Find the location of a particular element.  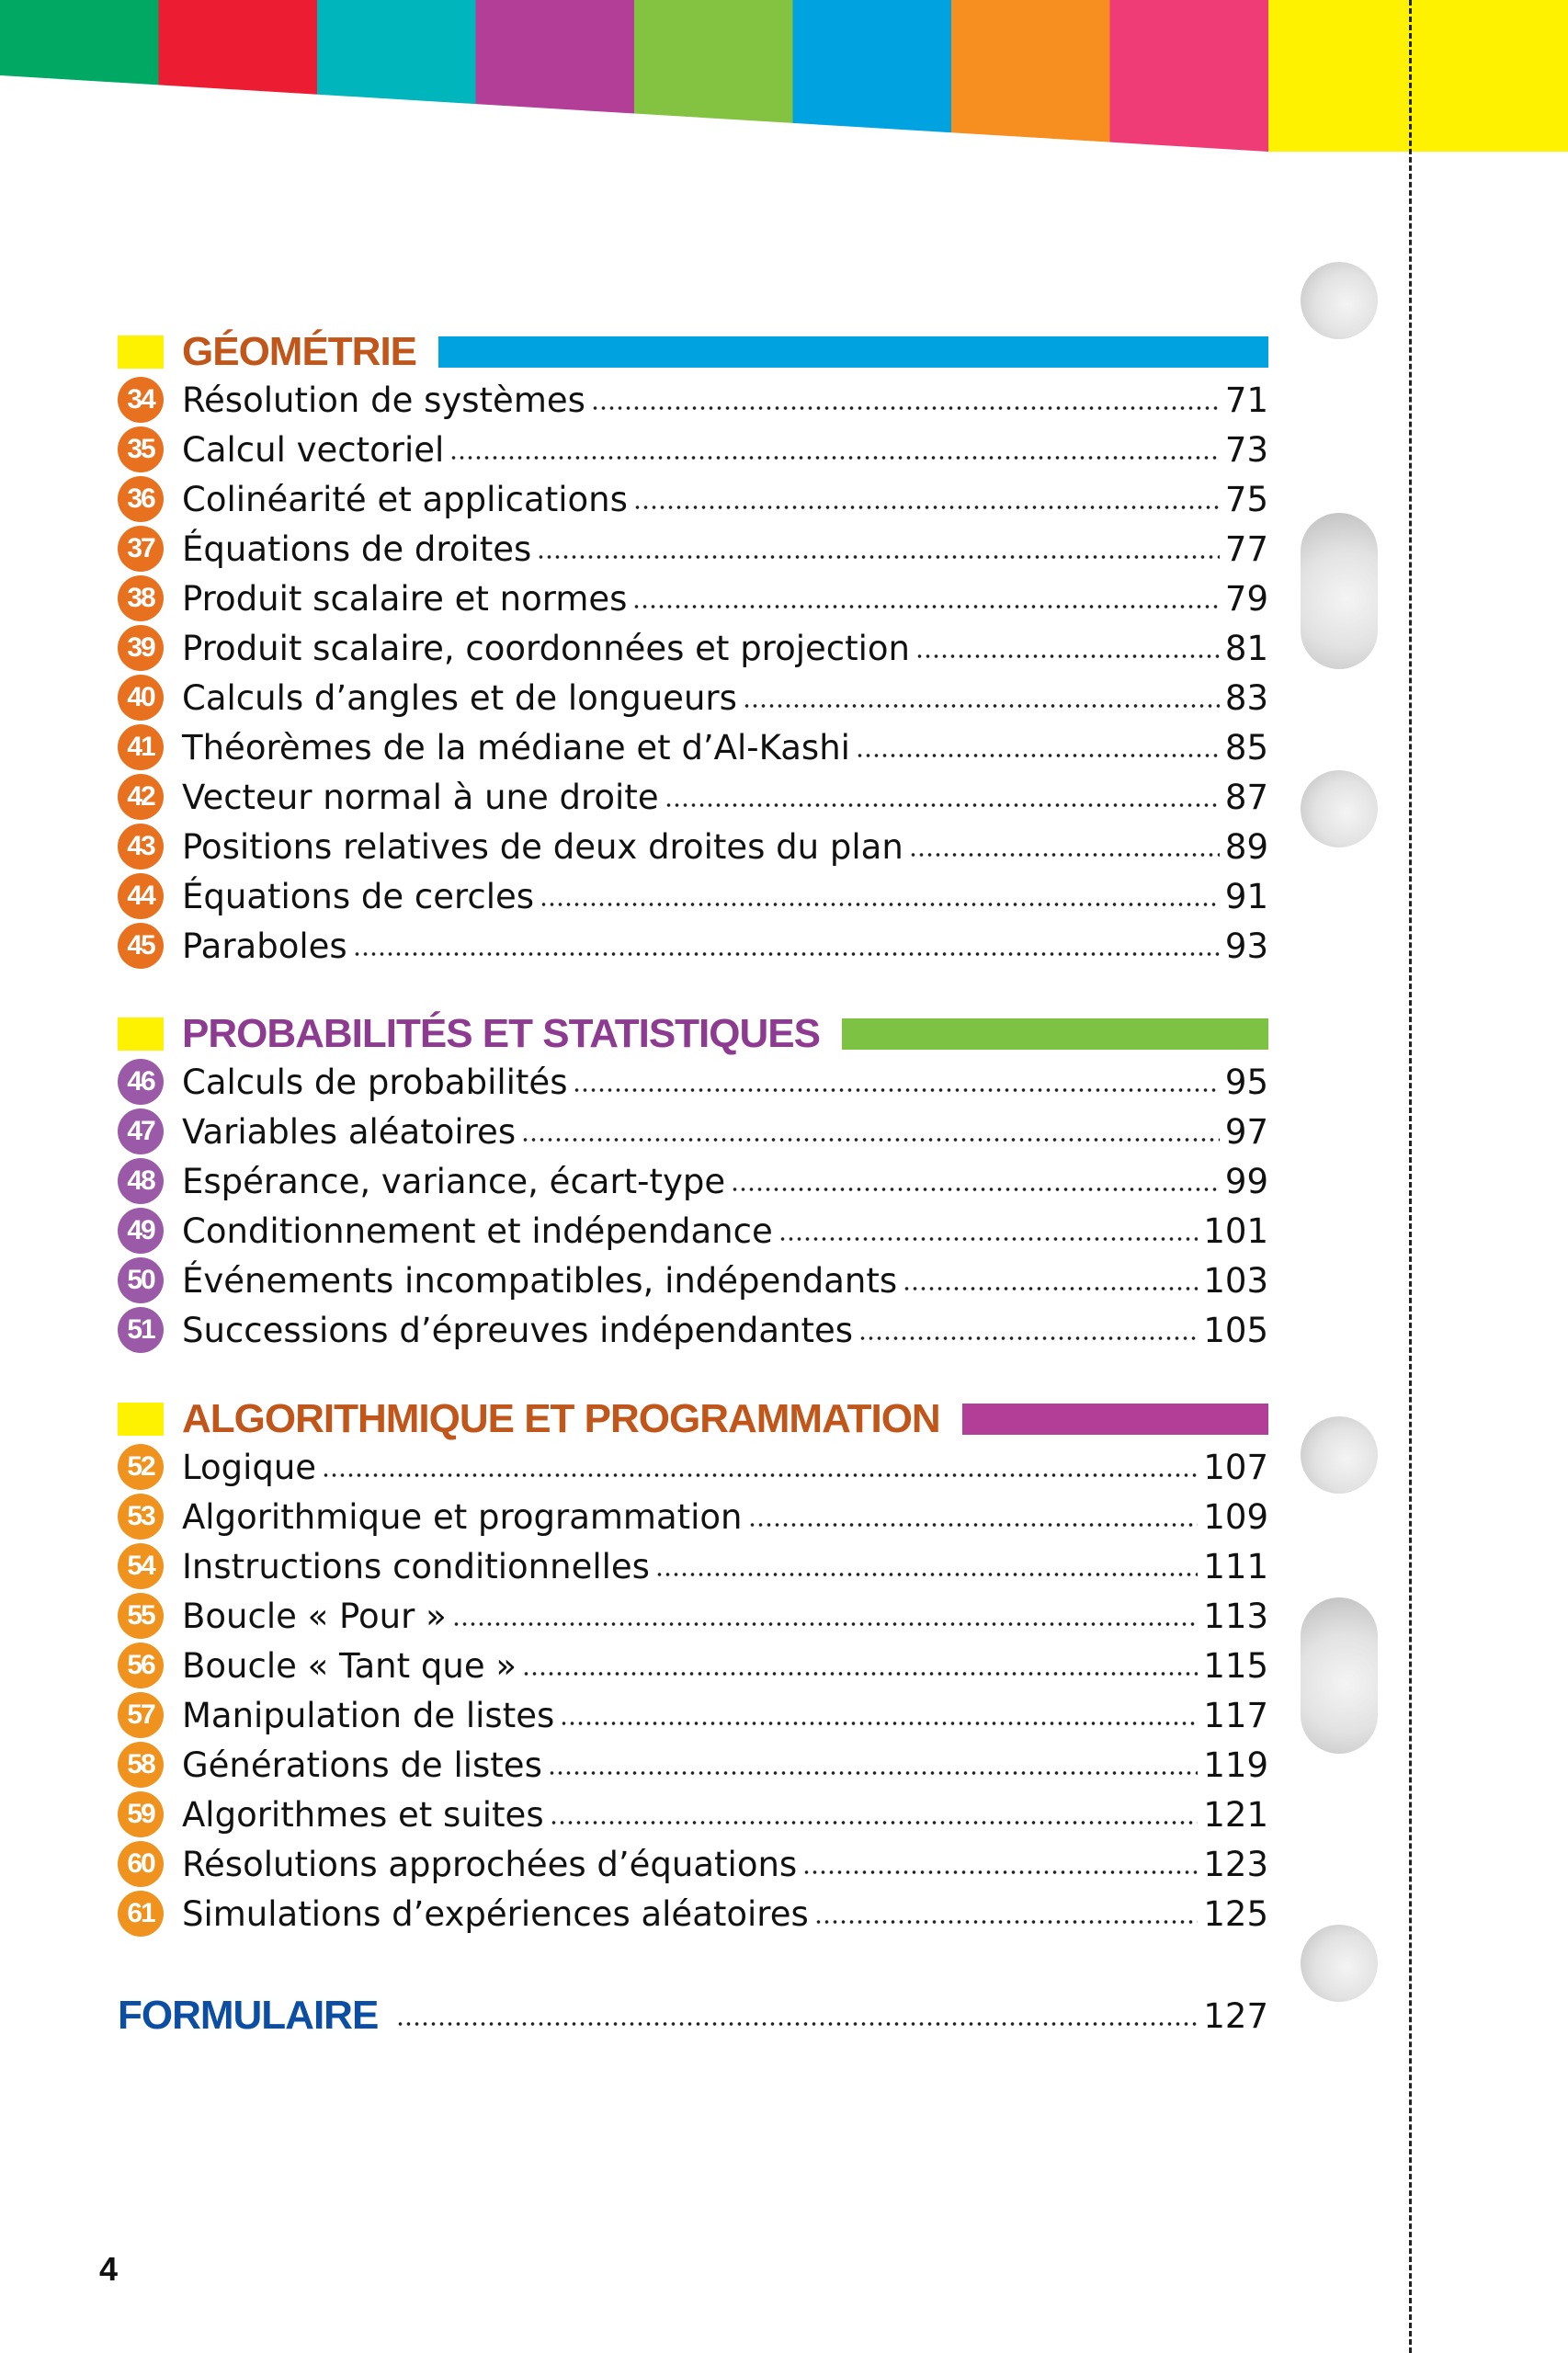

page-ref: 115 is located at coordinates (1235, 1665).